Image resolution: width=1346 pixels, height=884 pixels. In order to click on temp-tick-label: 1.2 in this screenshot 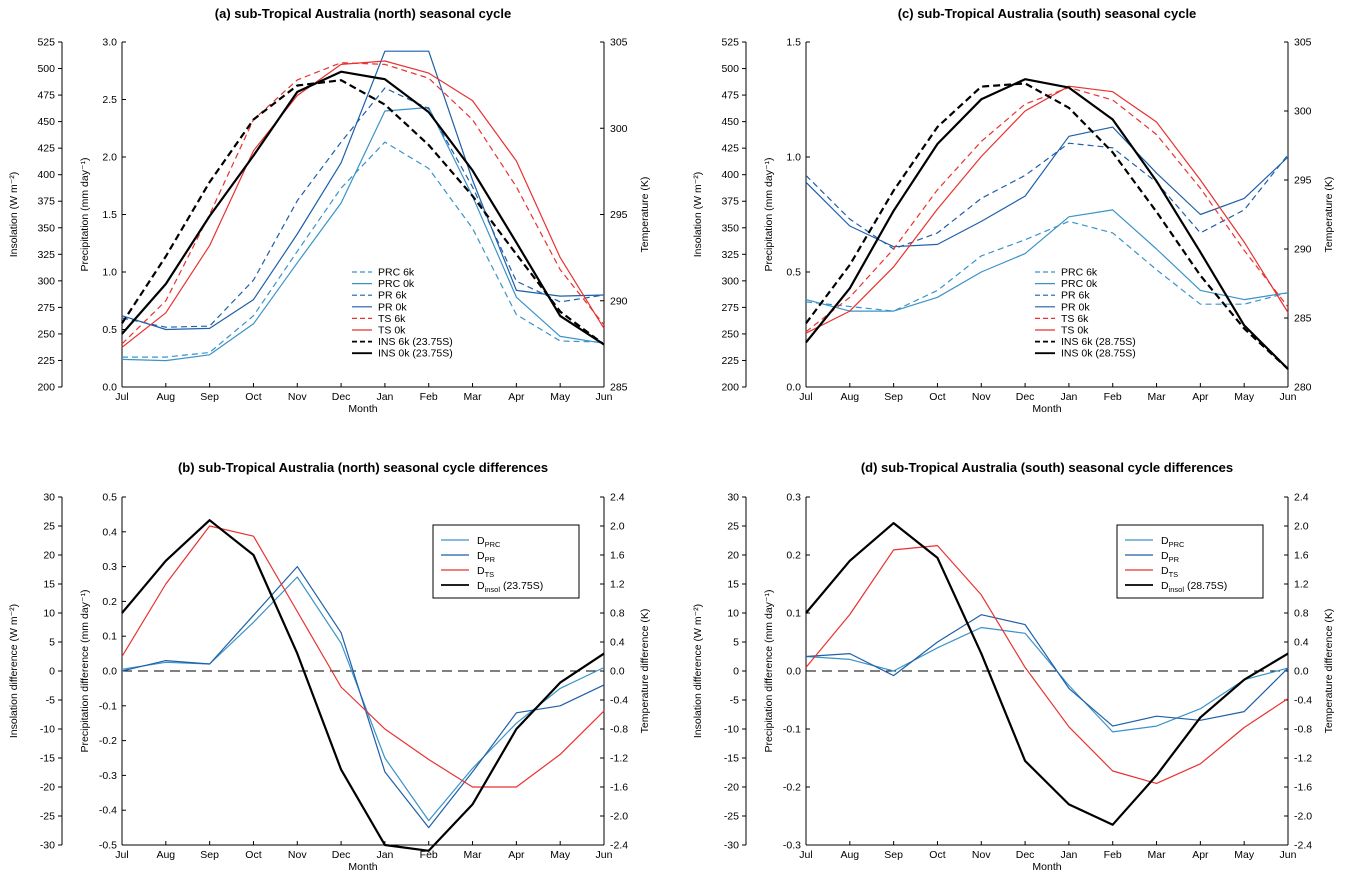, I will do `click(617, 585)`.